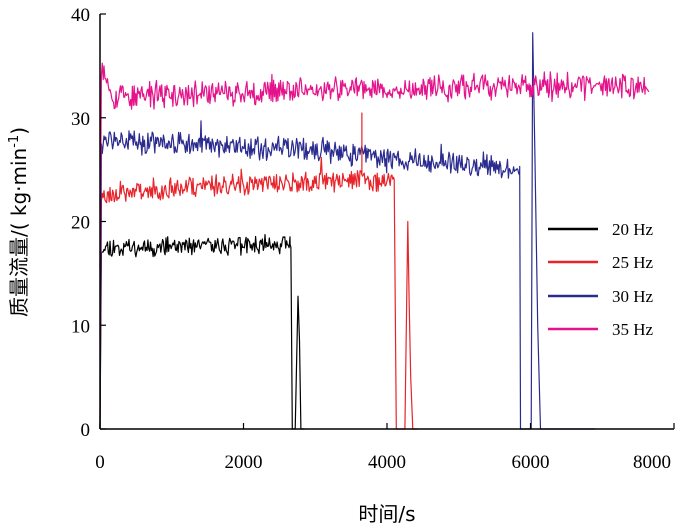 The width and height of the screenshot is (700, 532). Describe the element at coordinates (531, 462) in the screenshot. I see `x-tick-label: 6000` at that location.